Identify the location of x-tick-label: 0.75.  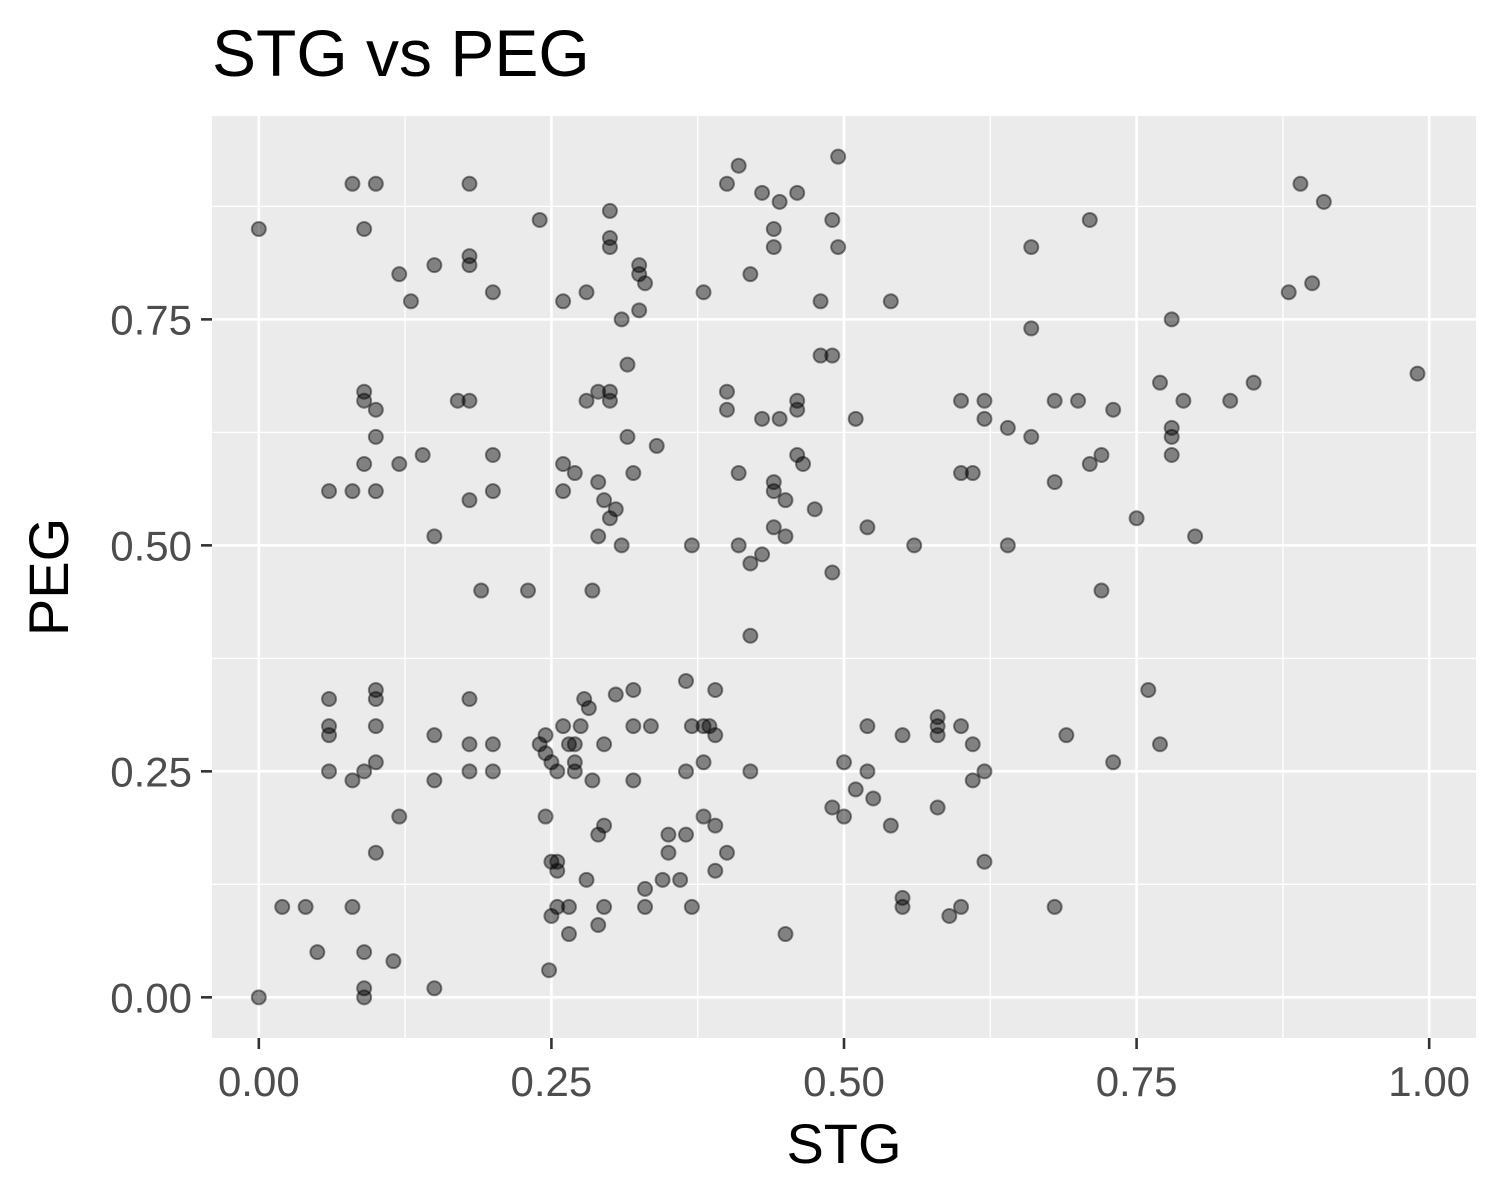
(1137, 1081).